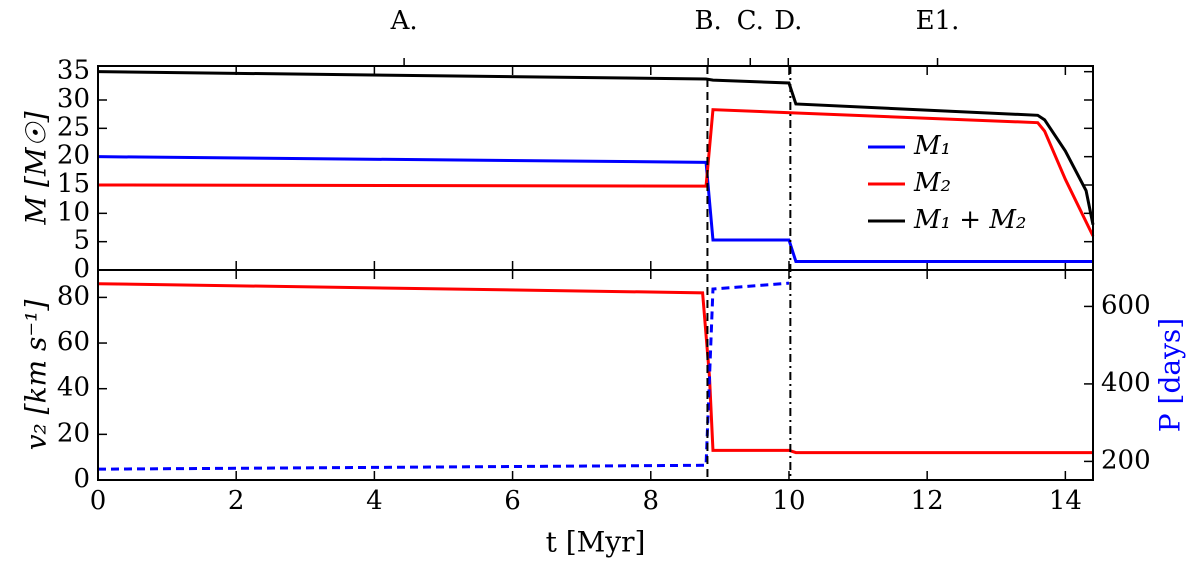  I want to click on x-tick-label: 14, so click(1065, 501).